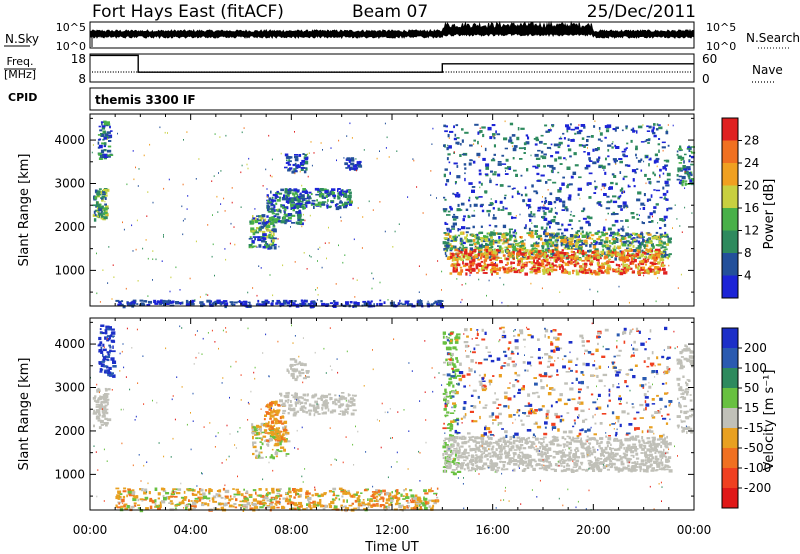 Image resolution: width=800 pixels, height=554 pixels. What do you see at coordinates (706, 79) in the screenshot?
I see `nave-tick-low: 0` at bounding box center [706, 79].